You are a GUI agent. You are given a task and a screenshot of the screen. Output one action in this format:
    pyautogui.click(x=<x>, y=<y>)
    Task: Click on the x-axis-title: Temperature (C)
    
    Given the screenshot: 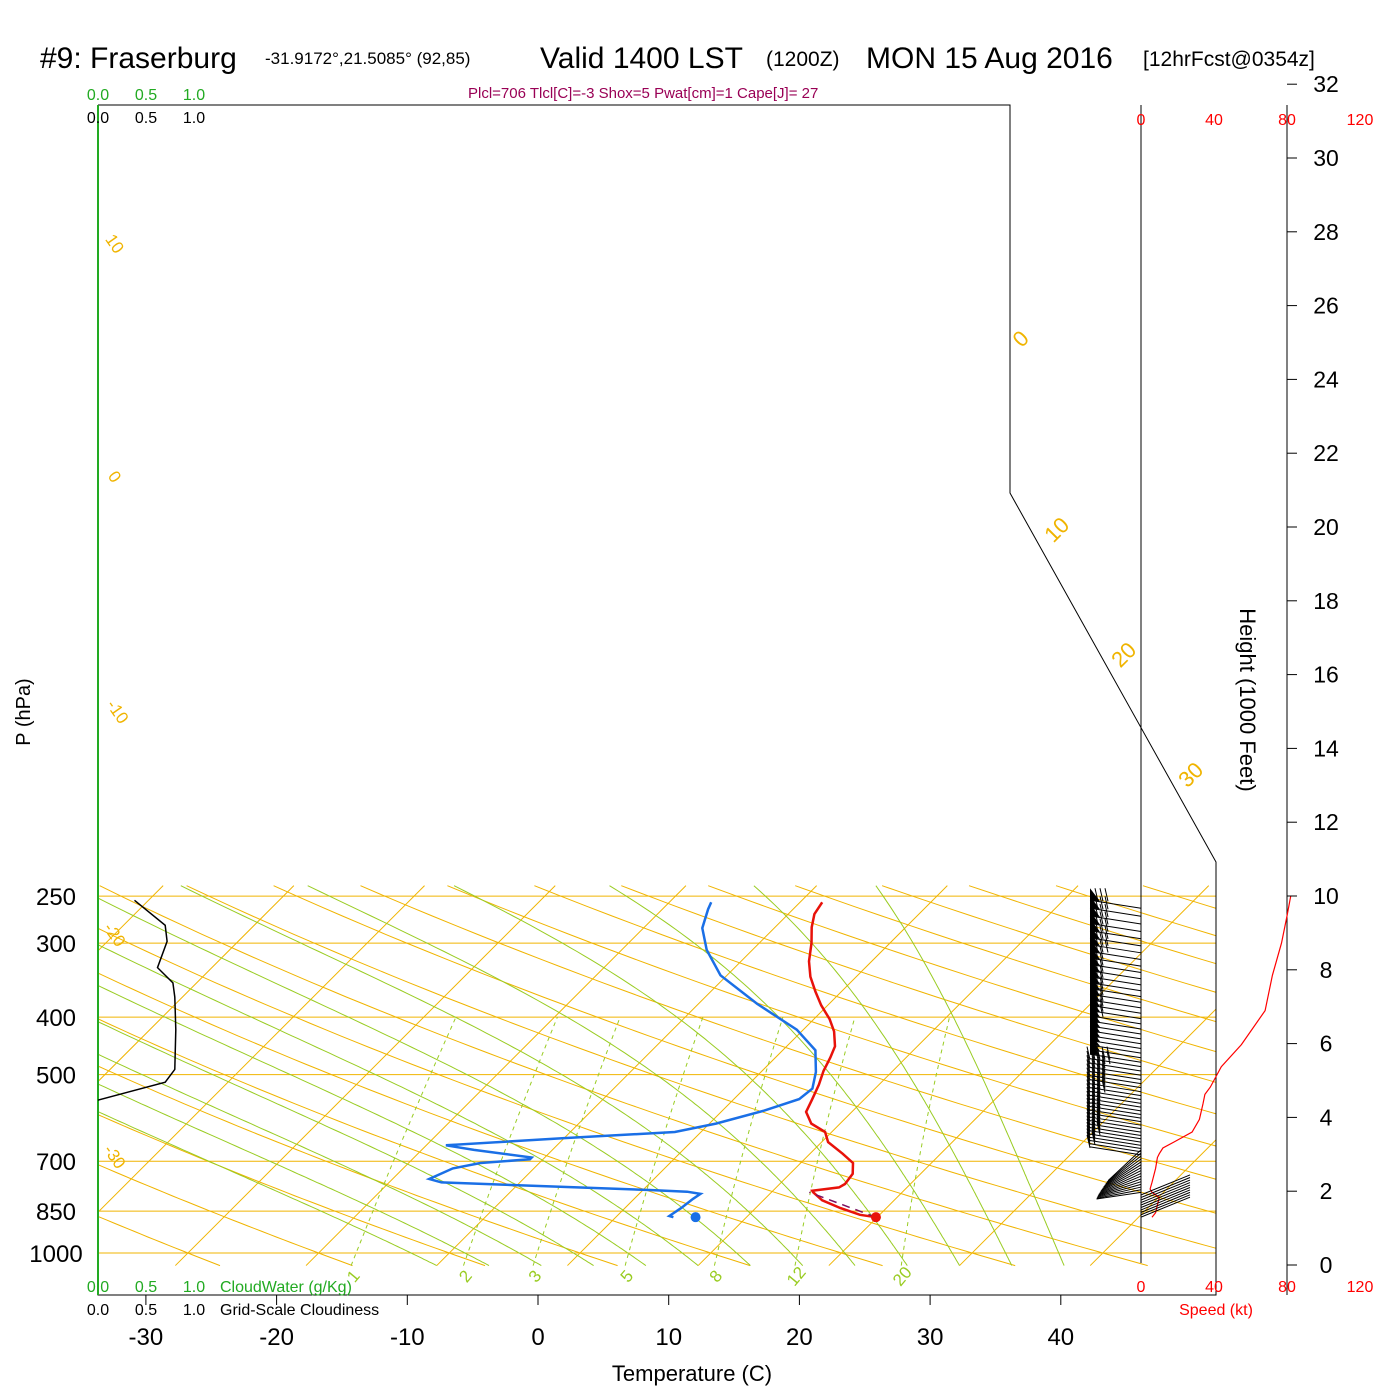 What is the action you would take?
    pyautogui.click(x=692, y=1373)
    